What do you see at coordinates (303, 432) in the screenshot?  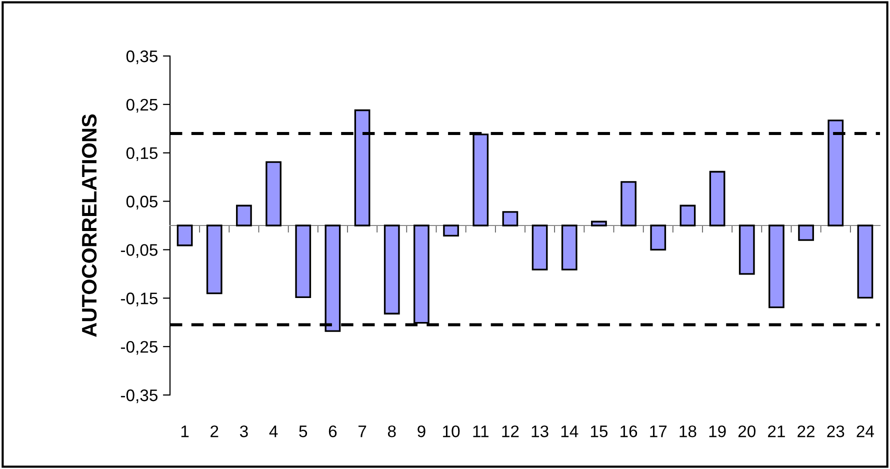 I see `x-tick-label: 5` at bounding box center [303, 432].